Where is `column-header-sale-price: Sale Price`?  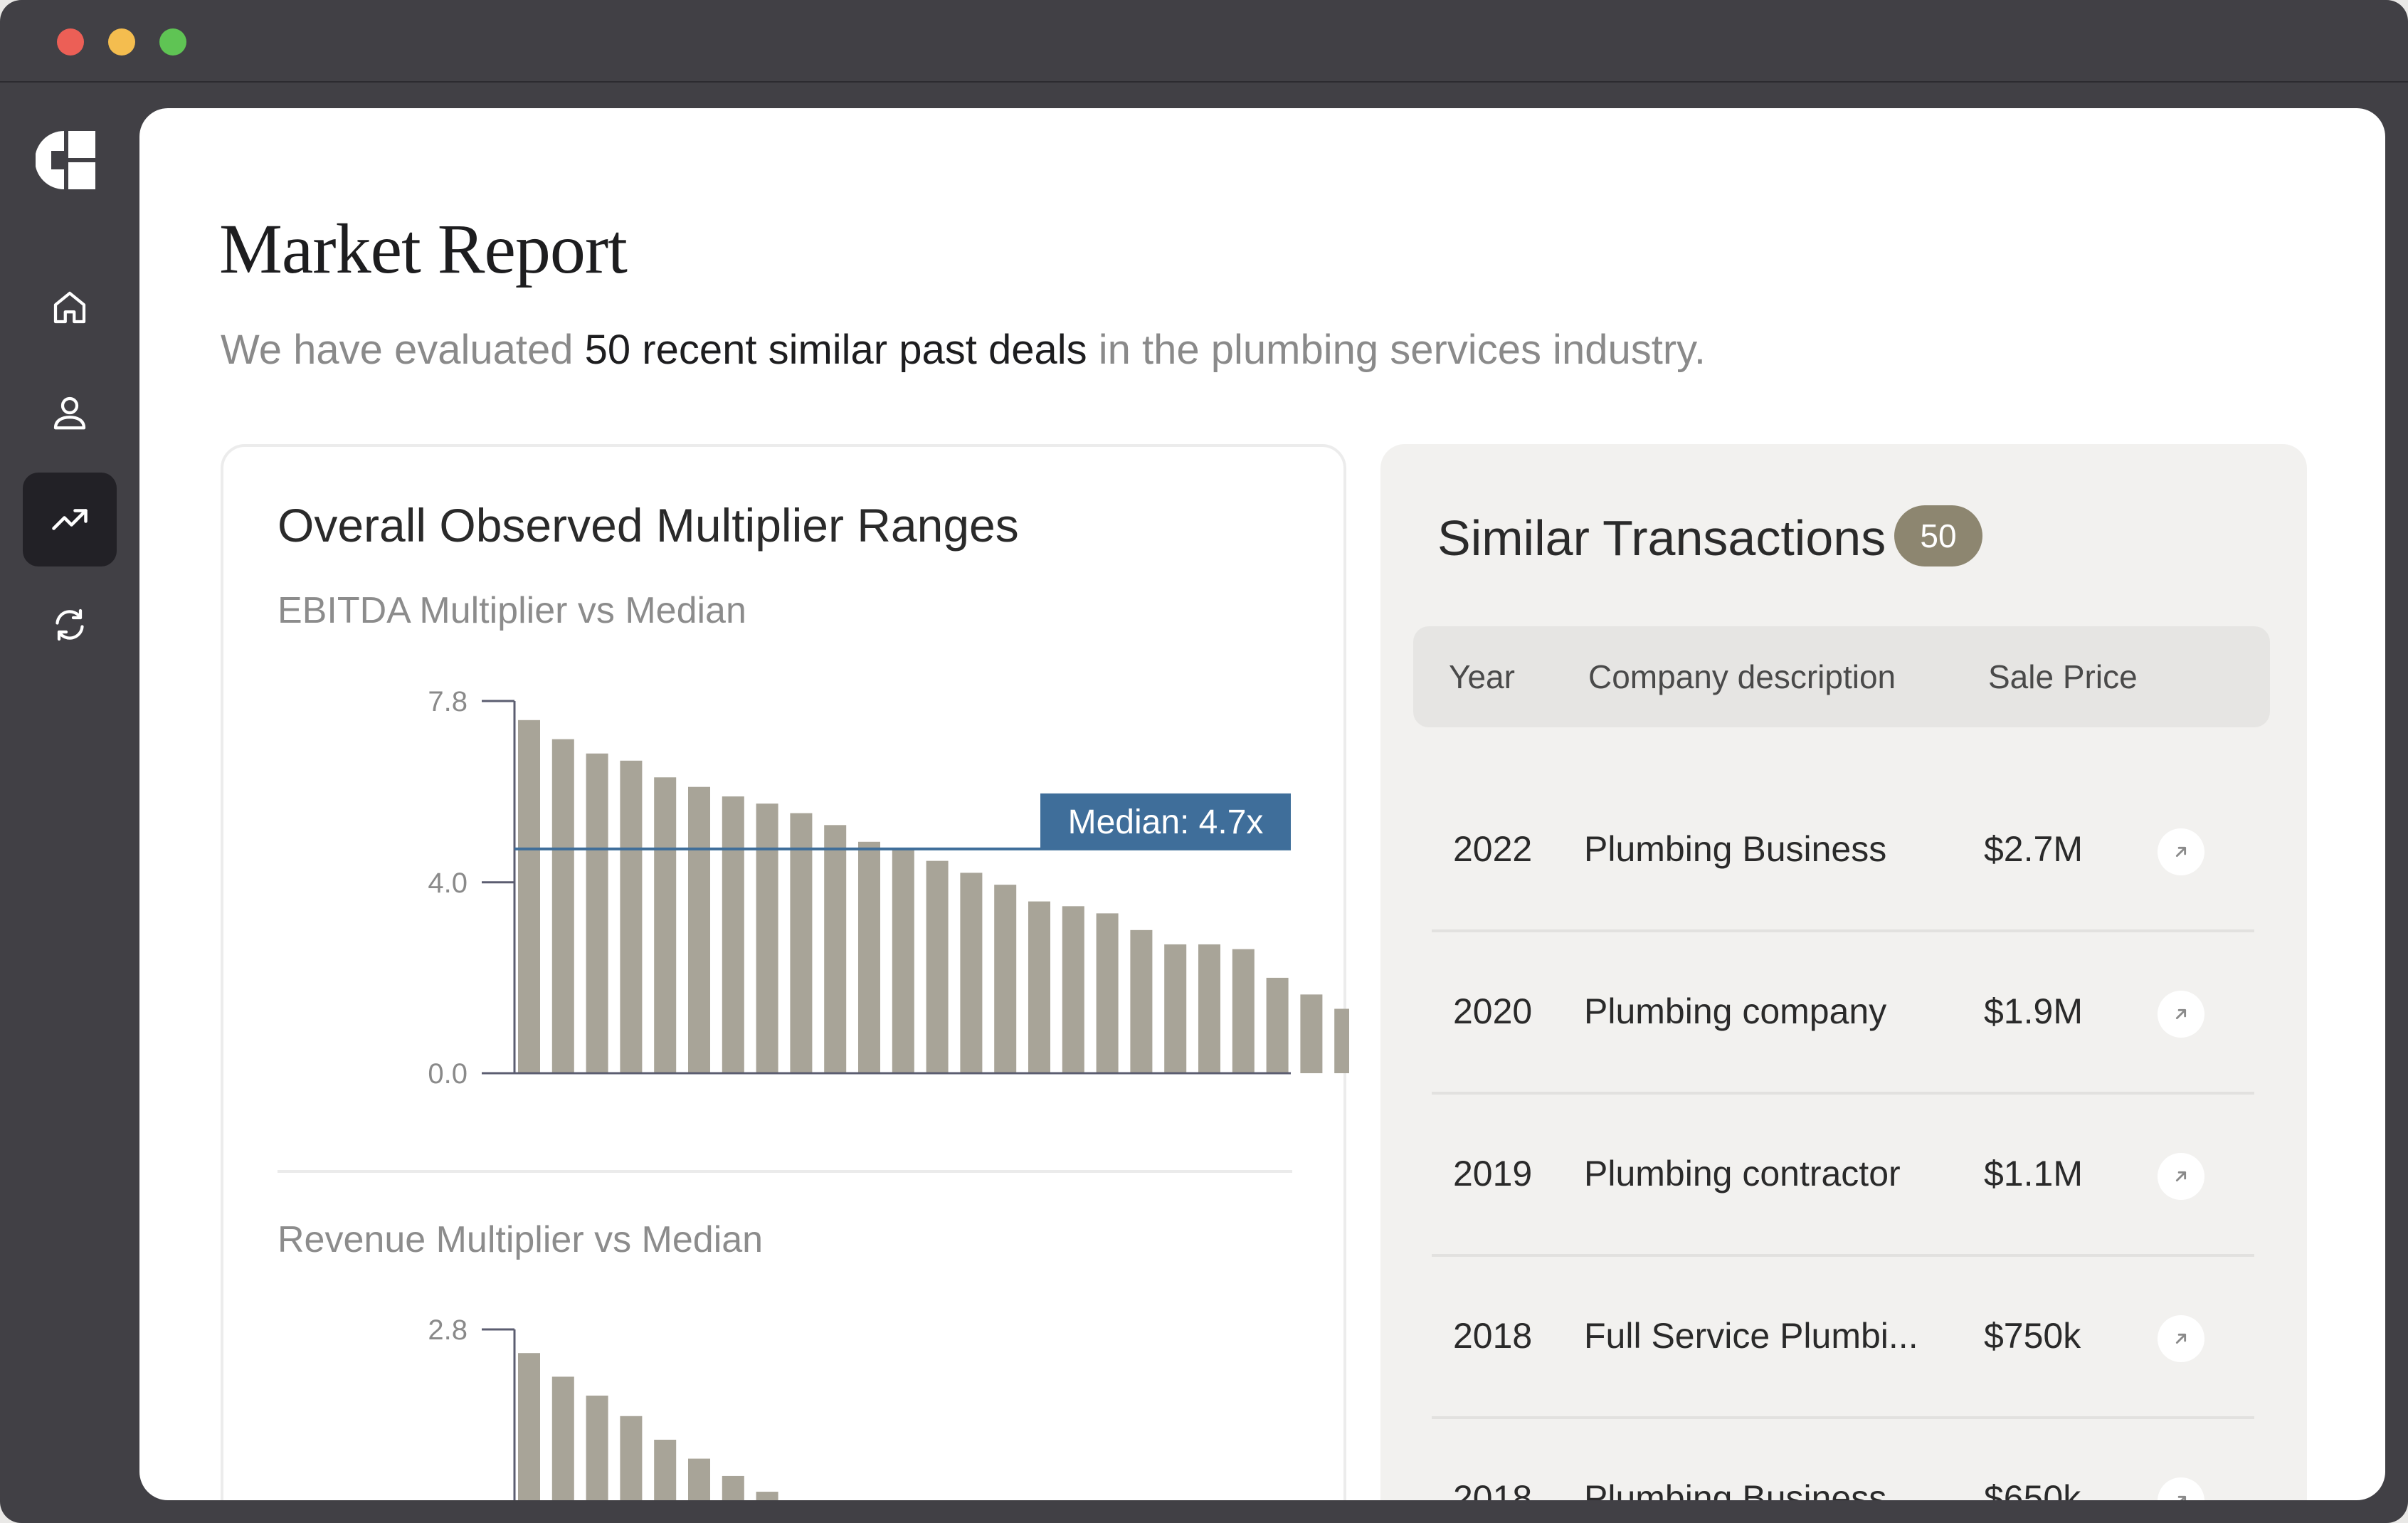 column-header-sale-price: Sale Price is located at coordinates (2063, 676).